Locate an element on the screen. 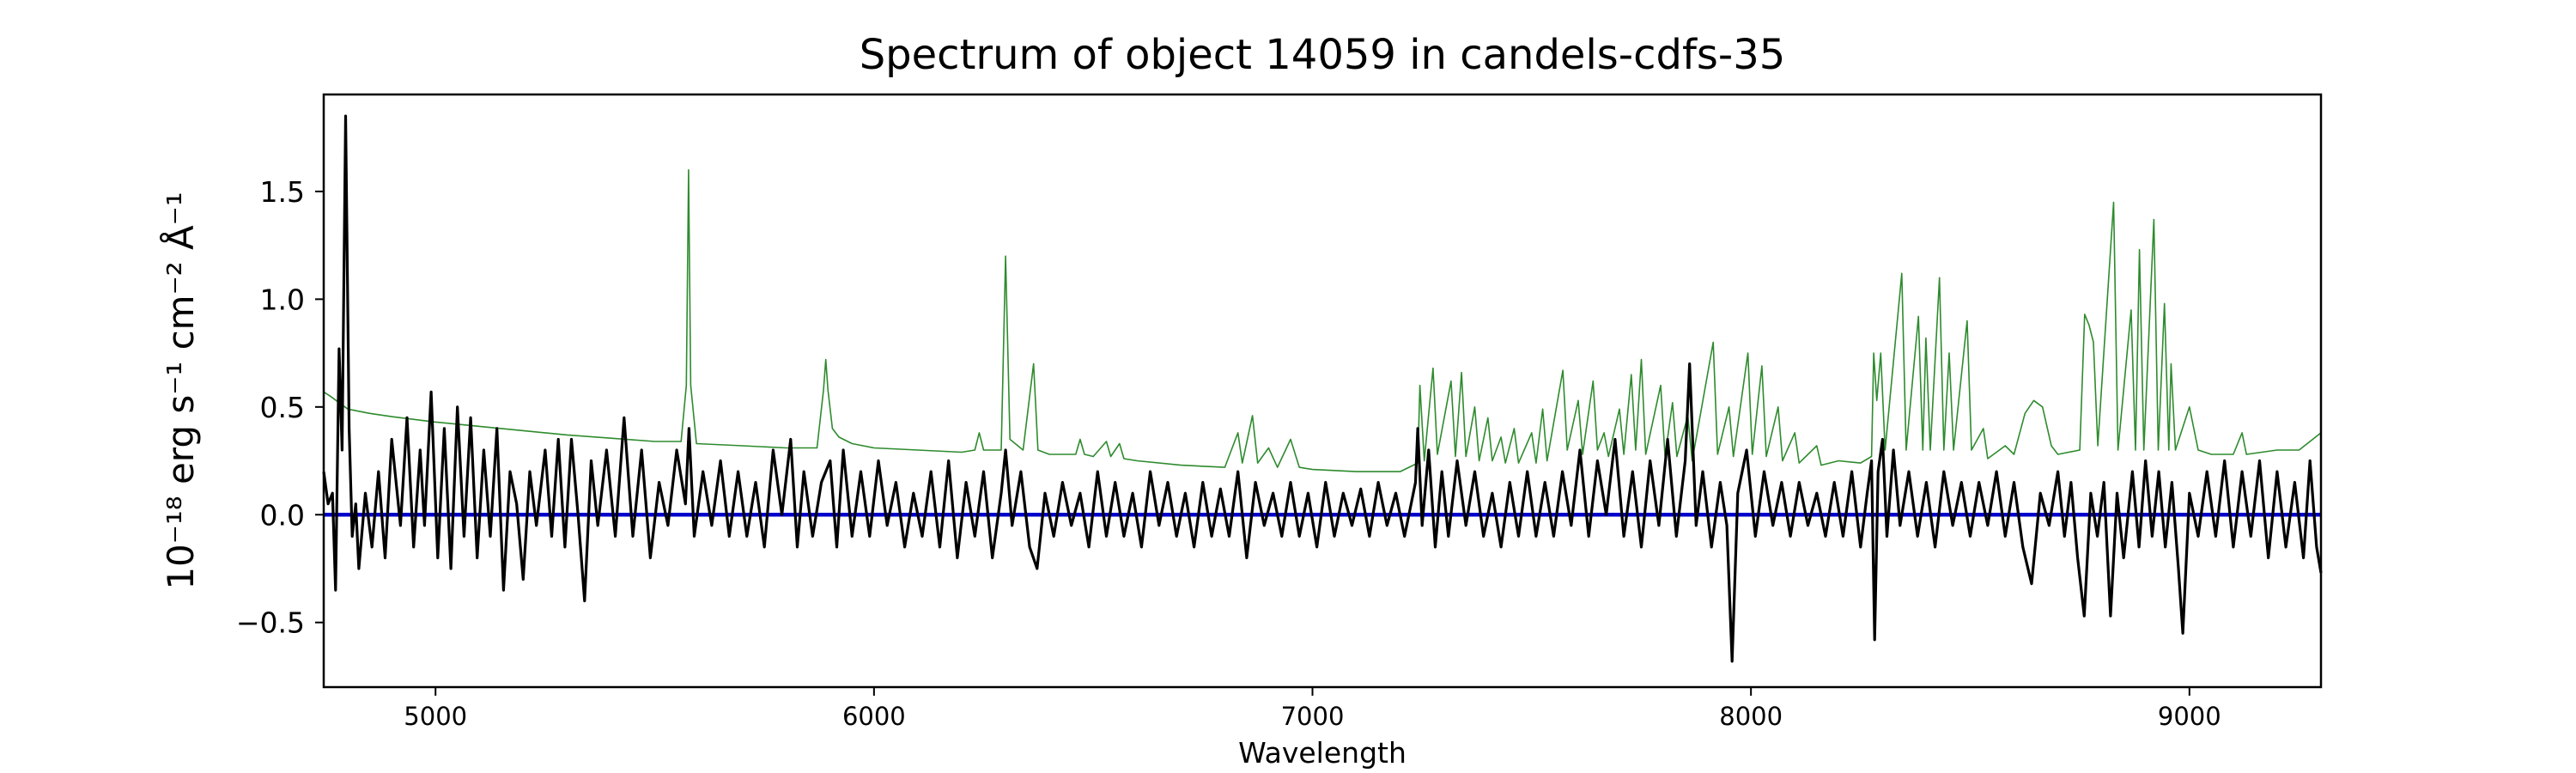 The height and width of the screenshot is (773, 2576). x-tick-label: 5000 is located at coordinates (435, 716).